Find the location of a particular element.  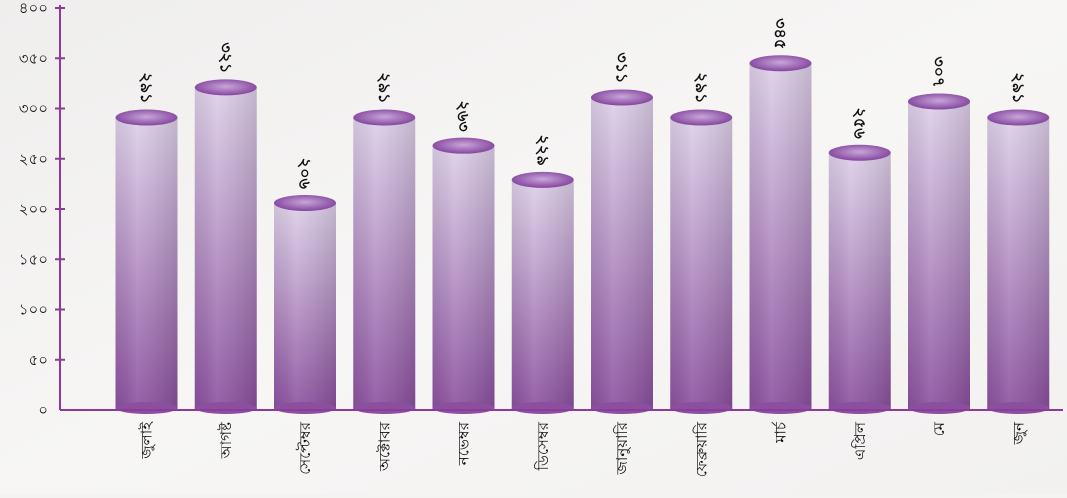

x-tick-label: জানুয়ারি is located at coordinates (622, 448).